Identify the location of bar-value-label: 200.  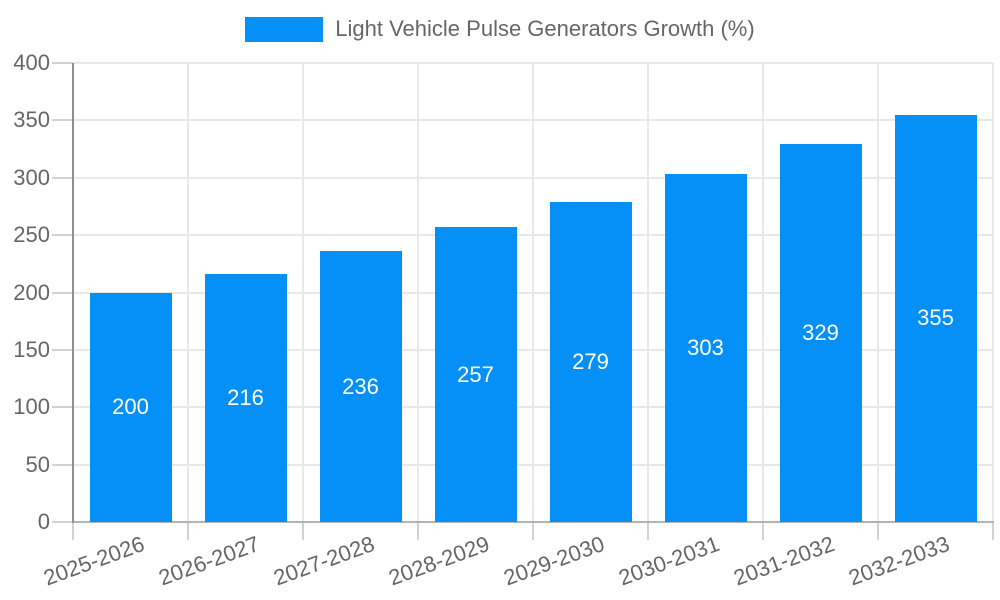
(130, 407).